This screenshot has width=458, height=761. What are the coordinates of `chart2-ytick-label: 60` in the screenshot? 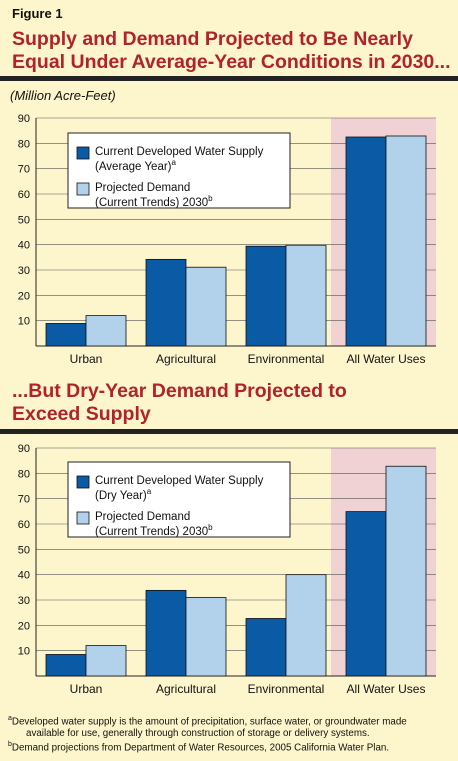 It's located at (24, 525).